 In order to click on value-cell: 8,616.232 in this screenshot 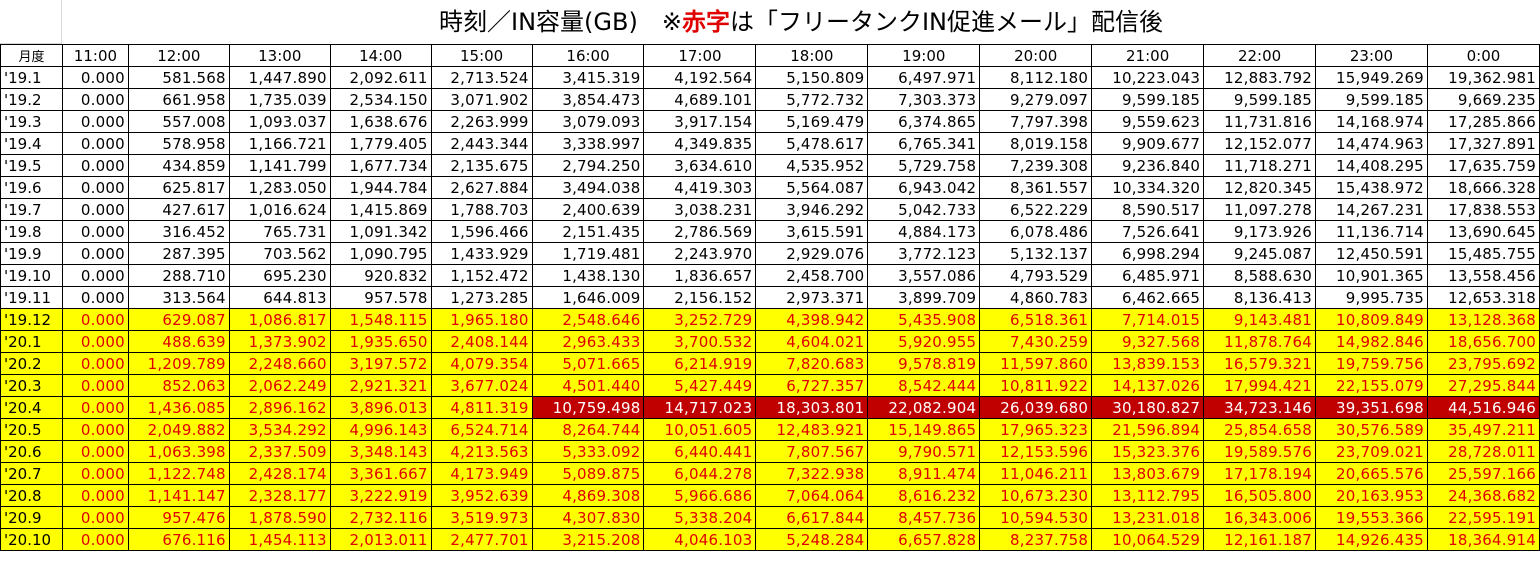, I will do `click(924, 495)`.